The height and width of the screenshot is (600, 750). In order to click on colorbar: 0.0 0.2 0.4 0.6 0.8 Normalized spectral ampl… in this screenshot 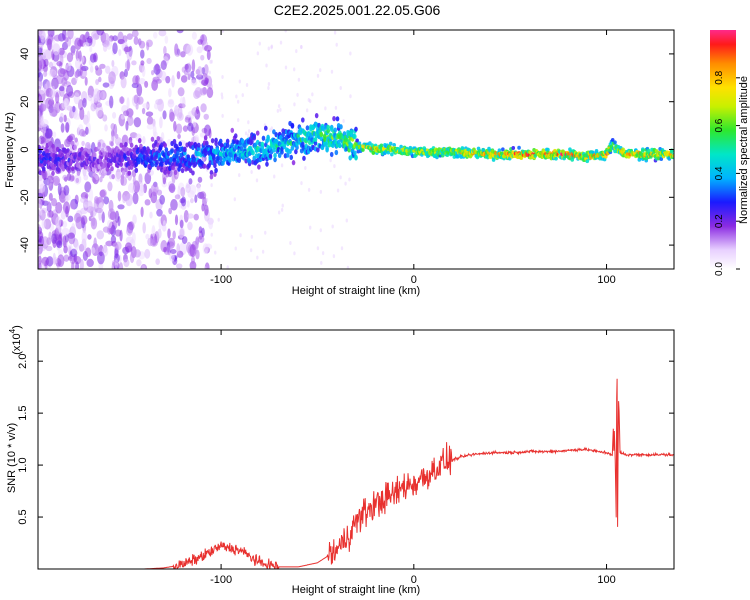, I will do `click(730, 153)`.